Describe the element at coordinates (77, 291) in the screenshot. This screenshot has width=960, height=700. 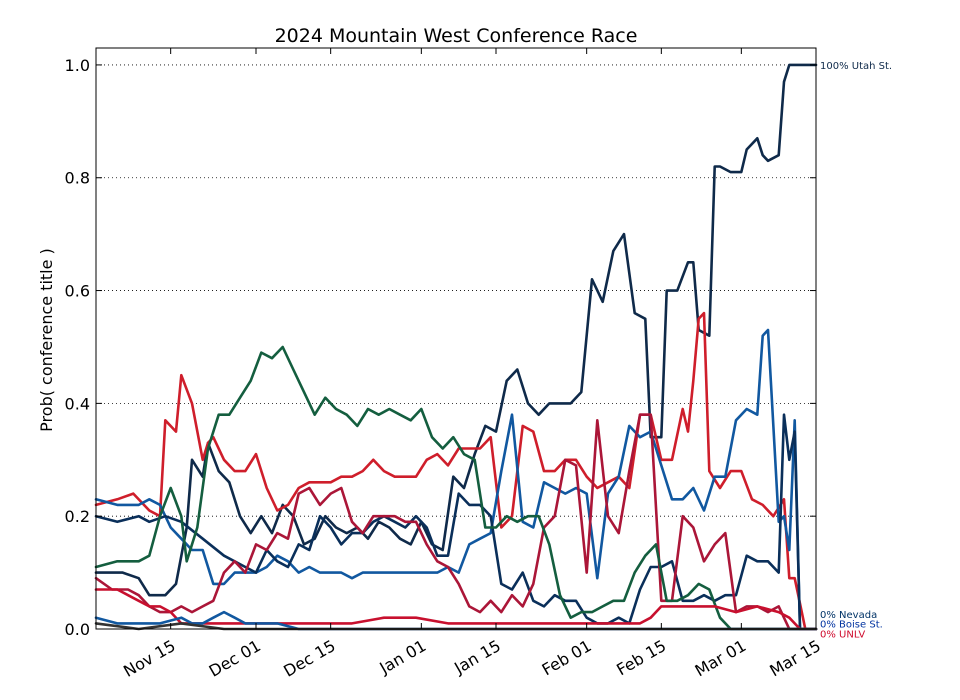
I see `y-tick-label: 0.6` at that location.